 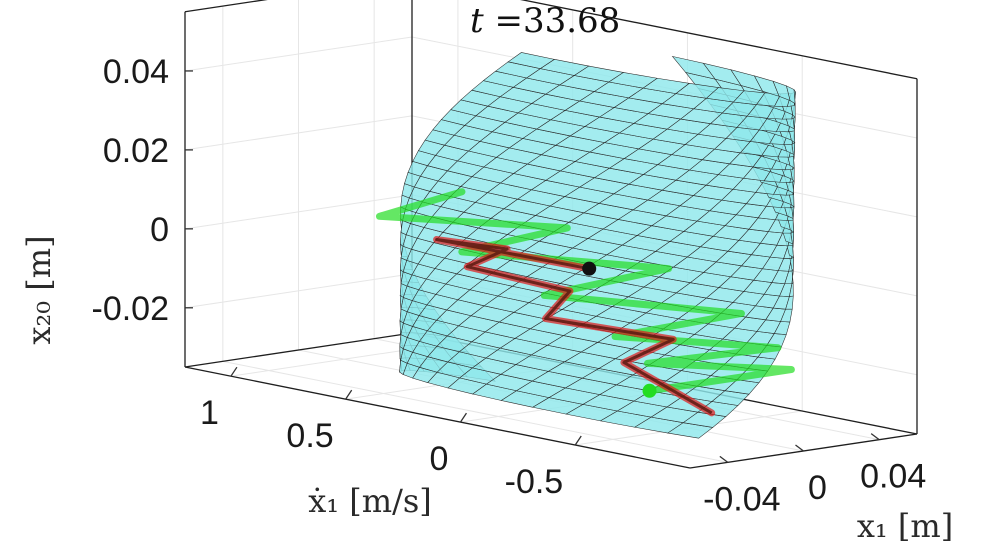 I want to click on chart-title: t =33.68, so click(x=545, y=21).